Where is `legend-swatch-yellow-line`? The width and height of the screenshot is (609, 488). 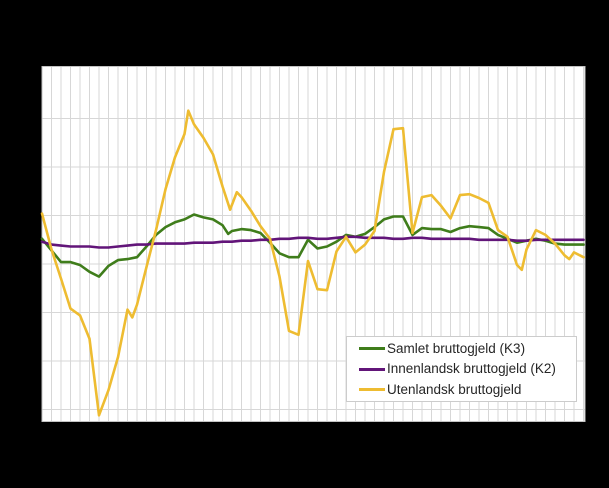 legend-swatch-yellow-line is located at coordinates (372, 389).